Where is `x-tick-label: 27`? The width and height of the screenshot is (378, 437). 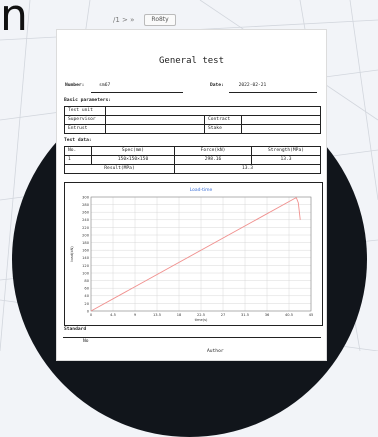 x-tick-label: 27 is located at coordinates (223, 315).